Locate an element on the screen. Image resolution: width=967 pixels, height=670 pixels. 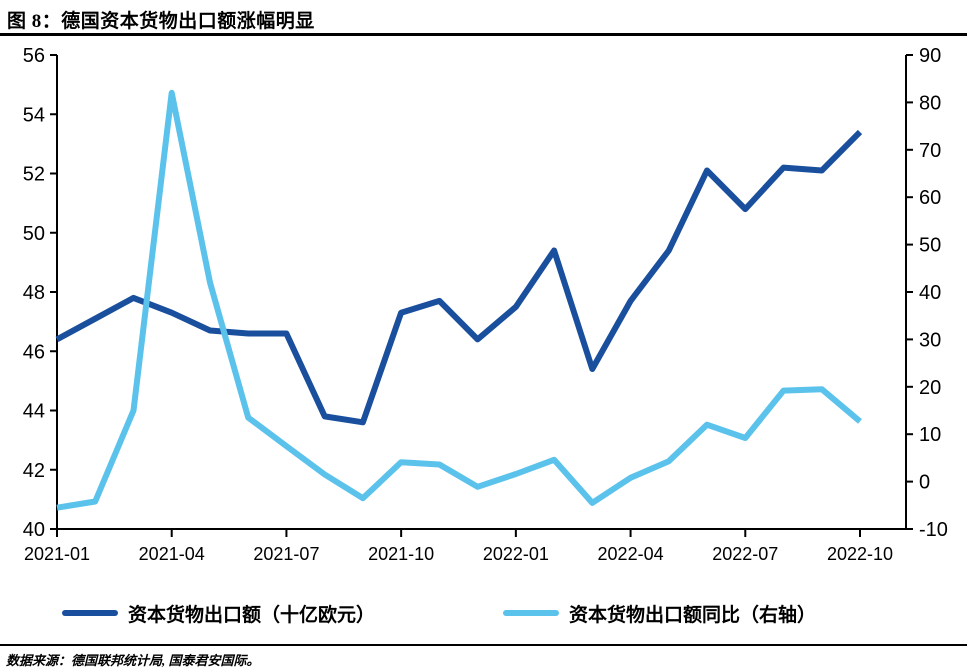
svg-text: 44 is located at coordinates (34, 412).